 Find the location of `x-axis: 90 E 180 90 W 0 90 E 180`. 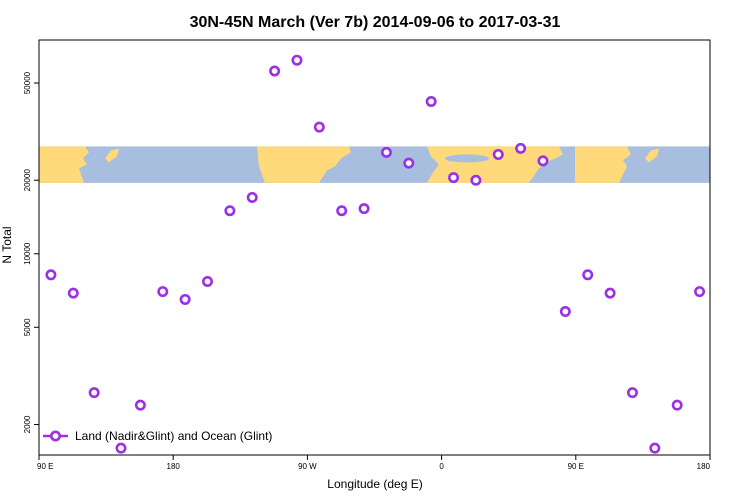

x-axis: 90 E 180 90 W 0 90 E 180 is located at coordinates (374, 463).